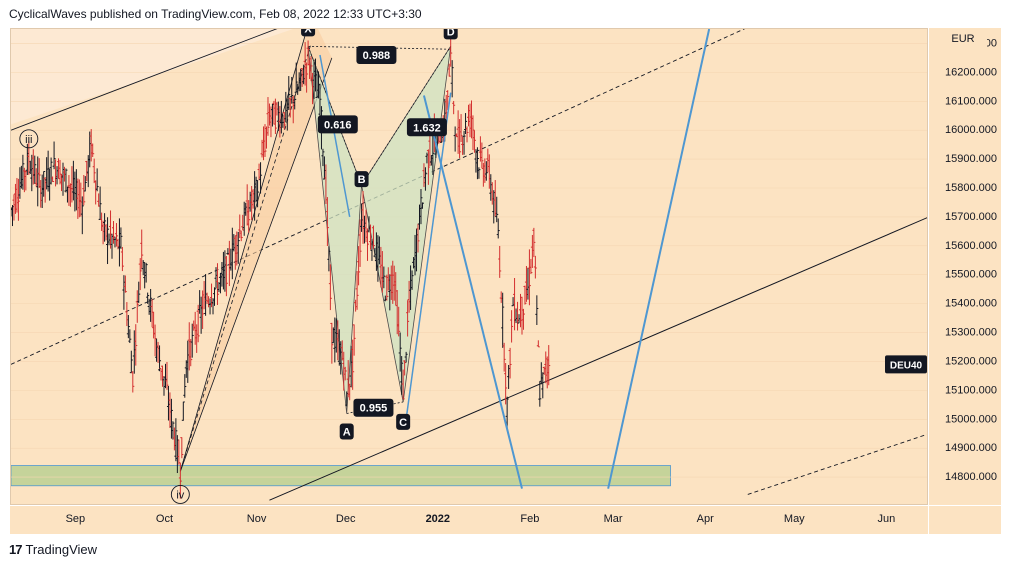 The width and height of the screenshot is (1009, 568). I want to click on price-tick-label: 15300.000, so click(971, 333).